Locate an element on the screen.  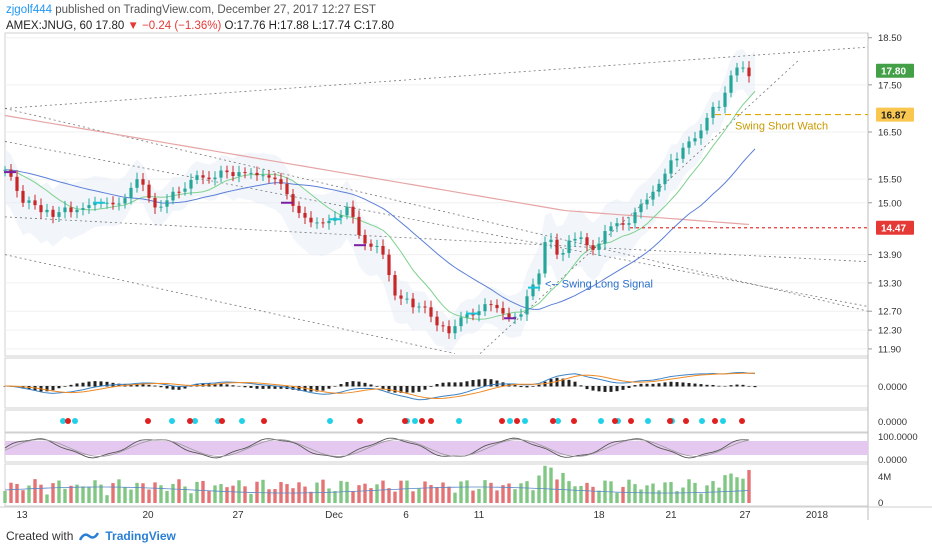
tradingview-brand-link: TradingView is located at coordinates (140, 536).